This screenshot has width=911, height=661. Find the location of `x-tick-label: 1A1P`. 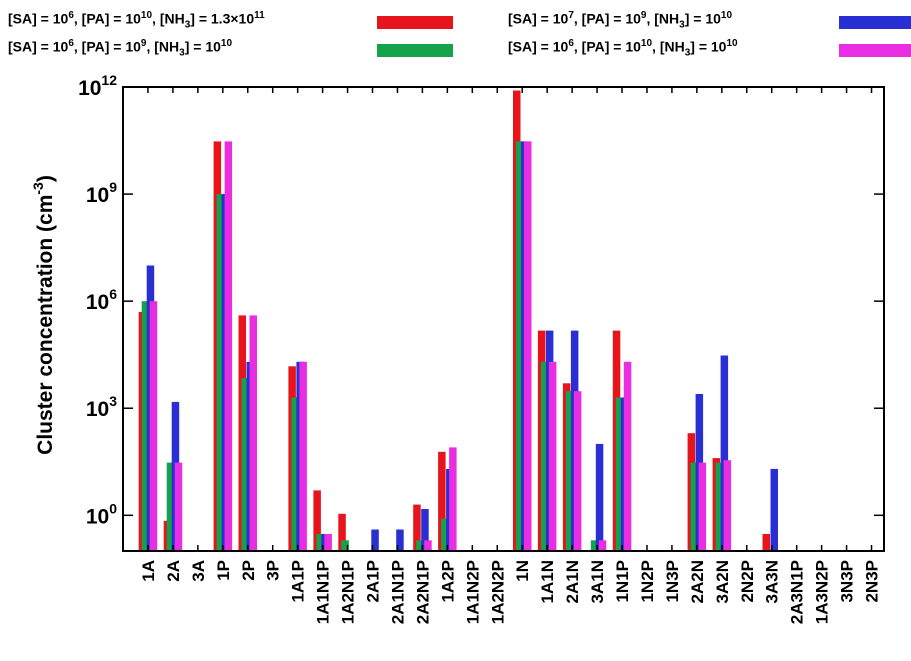

x-tick-label: 1A1P is located at coordinates (298, 581).